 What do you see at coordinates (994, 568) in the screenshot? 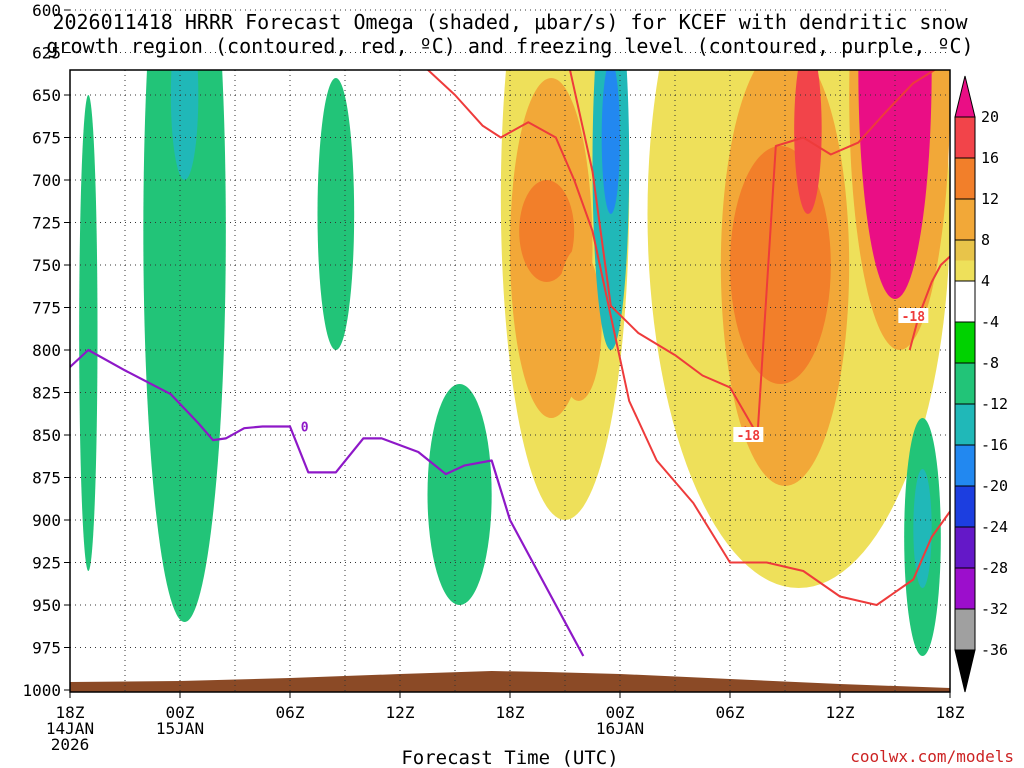
I see `colorbar-label: -28` at bounding box center [994, 568].